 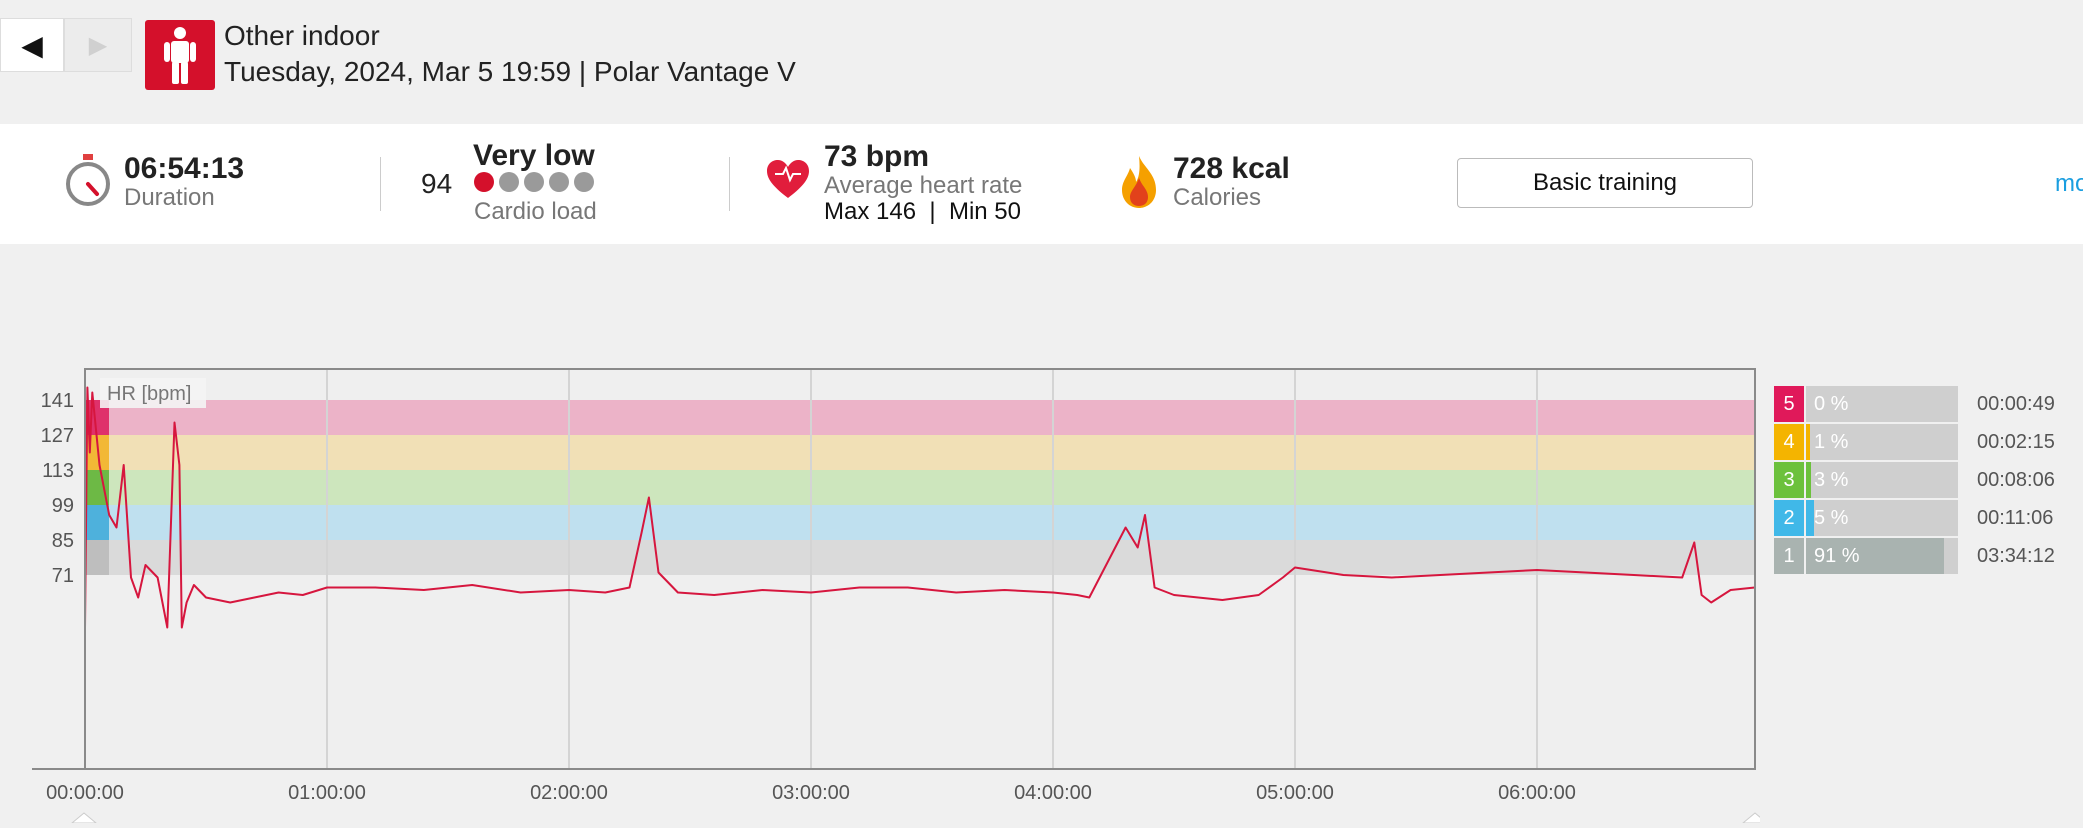 I want to click on x-tick-label: 04:00:00, so click(x=1053, y=793).